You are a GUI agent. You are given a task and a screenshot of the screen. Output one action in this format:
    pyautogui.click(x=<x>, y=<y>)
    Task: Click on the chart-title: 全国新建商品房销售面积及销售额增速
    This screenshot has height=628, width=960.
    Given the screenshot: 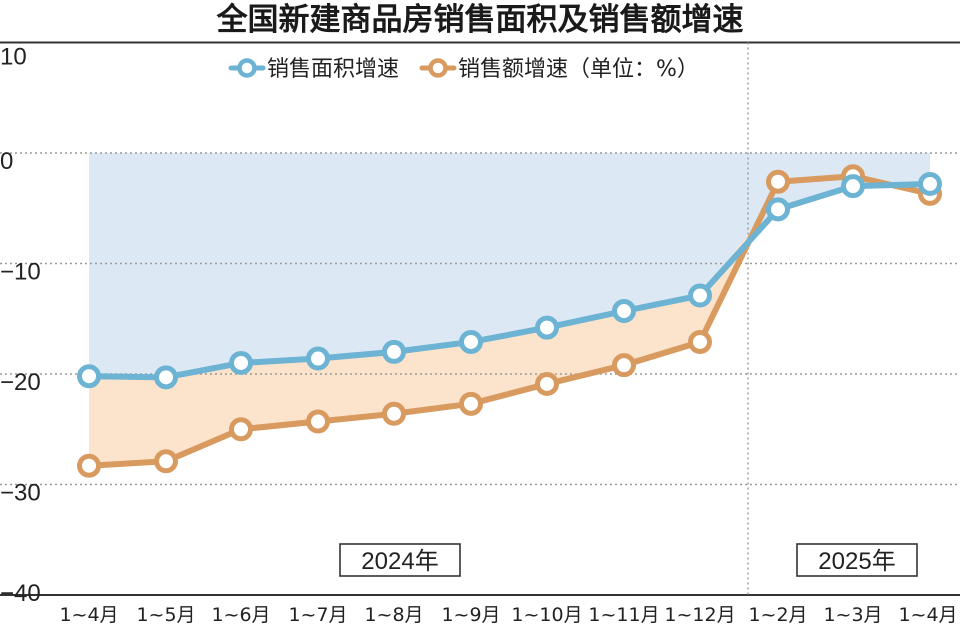 What is the action you would take?
    pyautogui.click(x=480, y=20)
    